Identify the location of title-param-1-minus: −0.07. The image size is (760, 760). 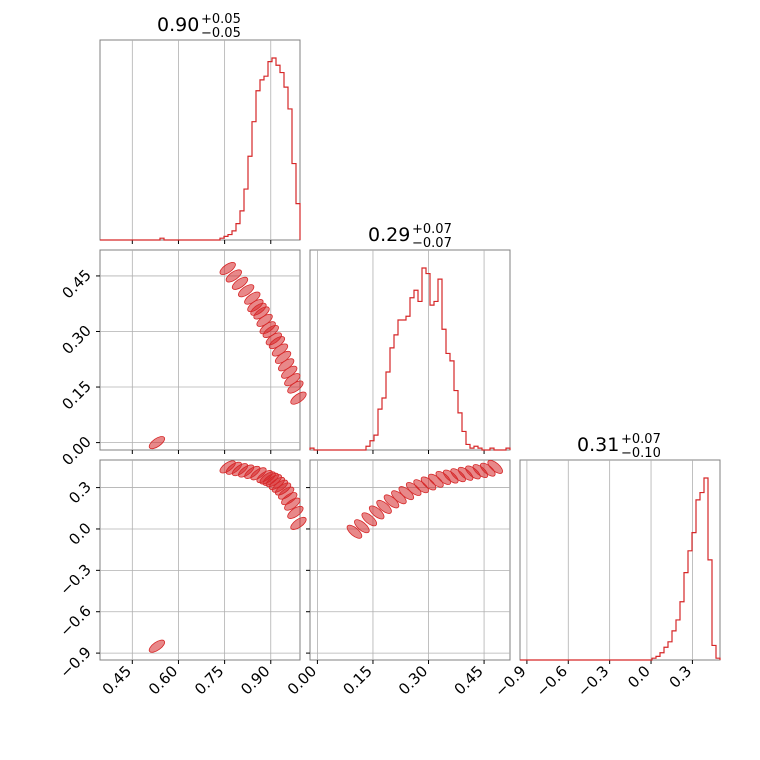
(432, 243).